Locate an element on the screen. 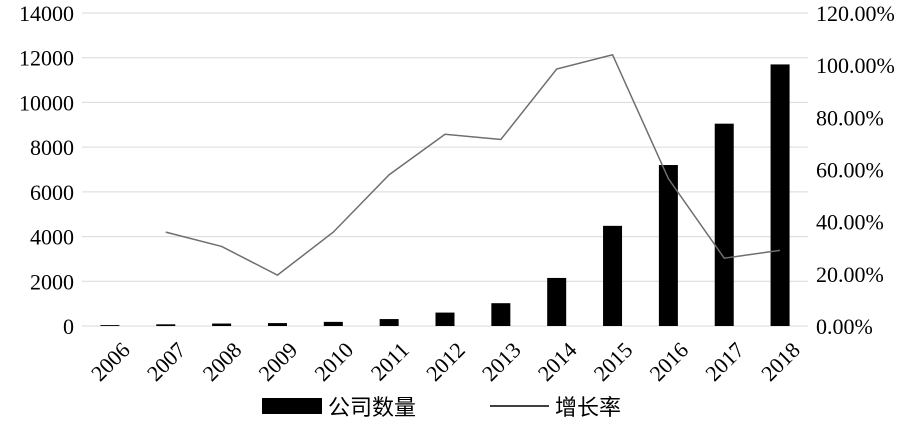  right-axis-tick-label: 120.00% is located at coordinates (855, 13).